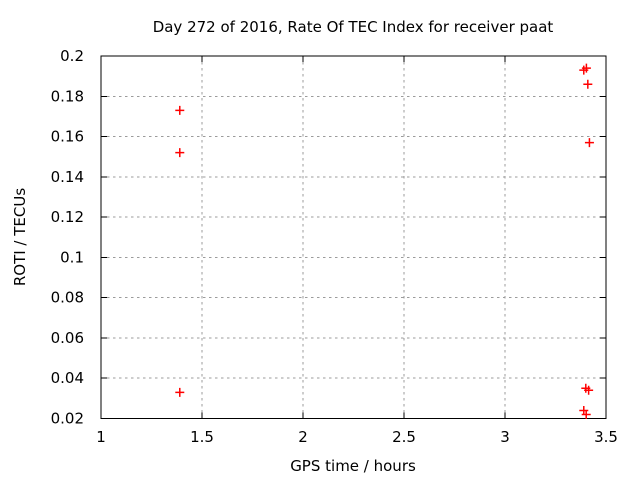 Image resolution: width=640 pixels, height=480 pixels. What do you see at coordinates (72, 257) in the screenshot?
I see `y-tick-label: 0.1` at bounding box center [72, 257].